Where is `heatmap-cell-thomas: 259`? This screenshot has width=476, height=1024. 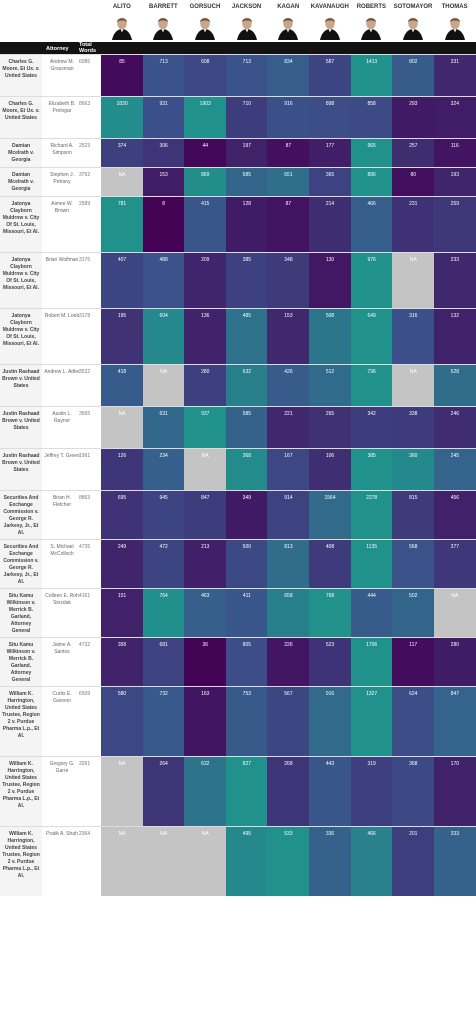
heatmap-cell-thomas: 259 is located at coordinates (454, 224).